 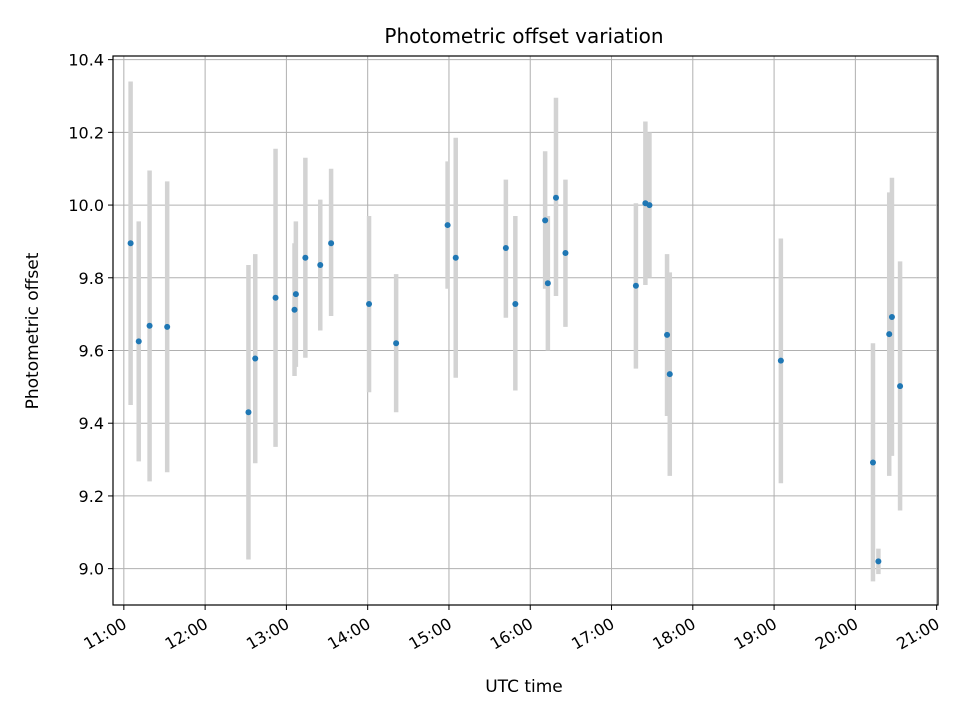 What do you see at coordinates (90, 315) in the screenshot?
I see `y-axis-ticks: 9.0 9.2 9.4 9.6 9.8 10.0 10.2 10.4` at bounding box center [90, 315].